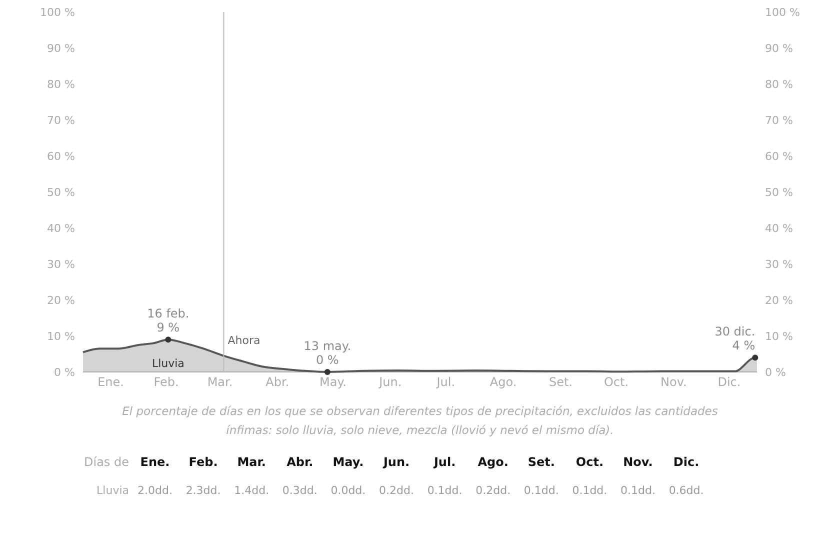 Image resolution: width=821 pixels, height=544 pixels. Describe the element at coordinates (735, 338) in the screenshot. I see `annotation: 30 dic. 4 %` at that location.